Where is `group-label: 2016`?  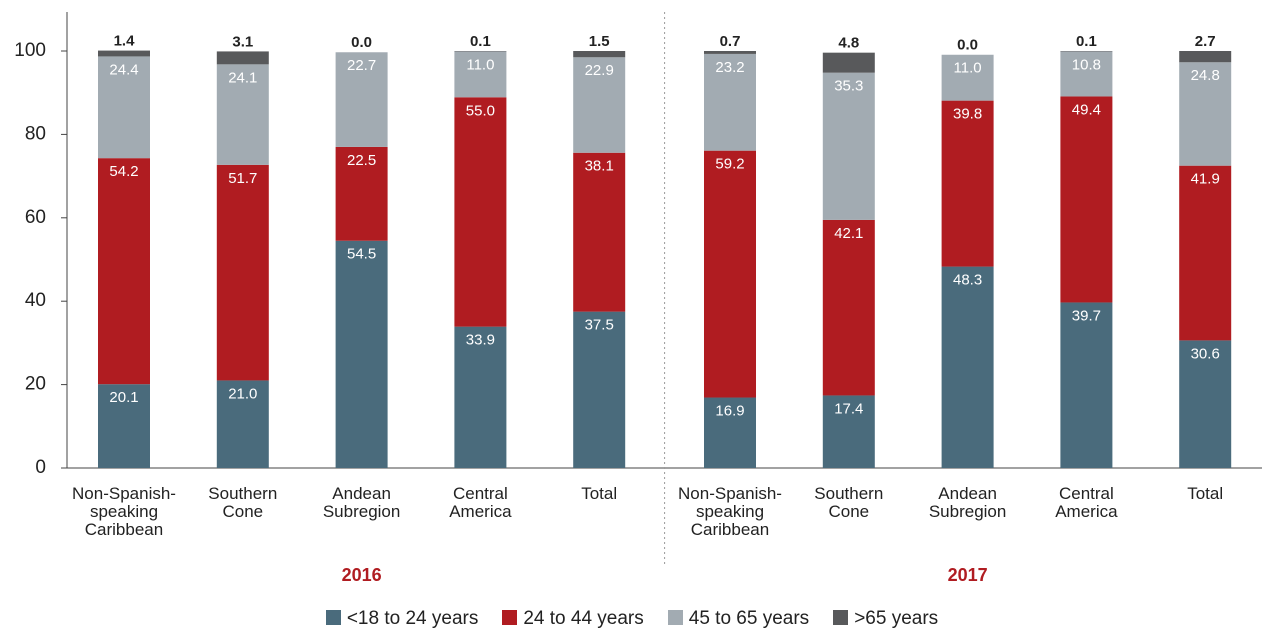 group-label: 2016 is located at coordinates (361, 575).